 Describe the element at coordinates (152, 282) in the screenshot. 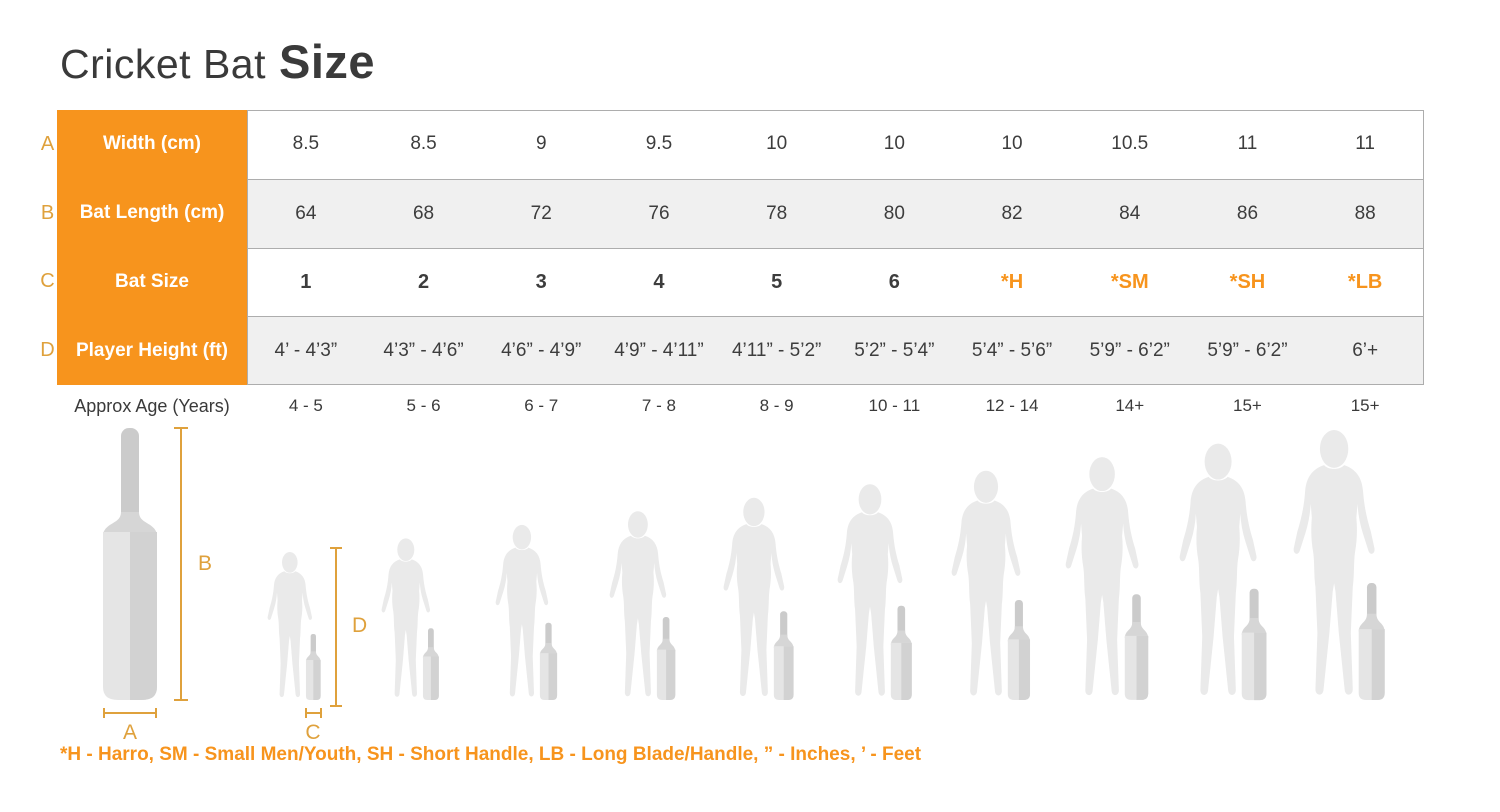

I see `row-label-bat-size: Bat Size` at that location.